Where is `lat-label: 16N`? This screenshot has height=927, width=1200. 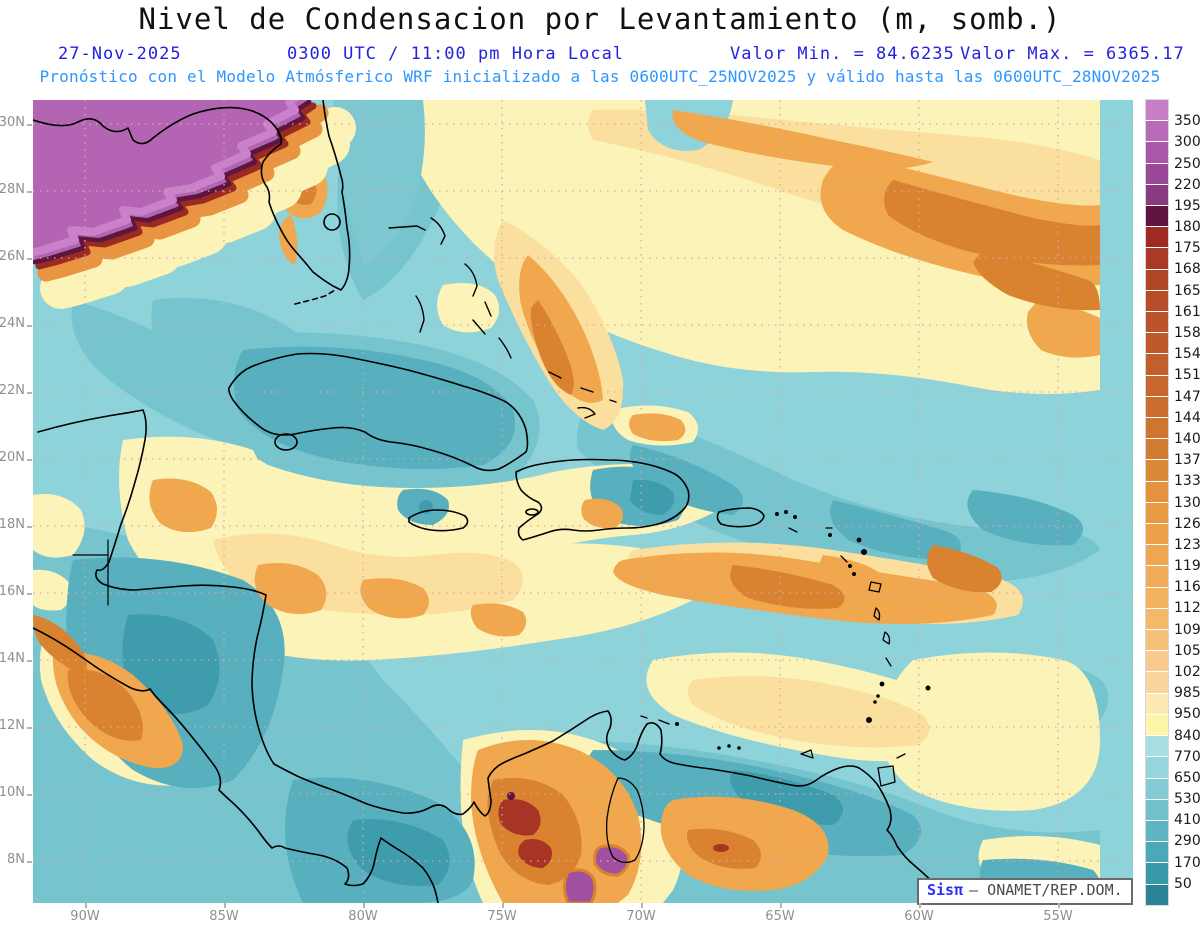 lat-label: 16N is located at coordinates (12, 591).